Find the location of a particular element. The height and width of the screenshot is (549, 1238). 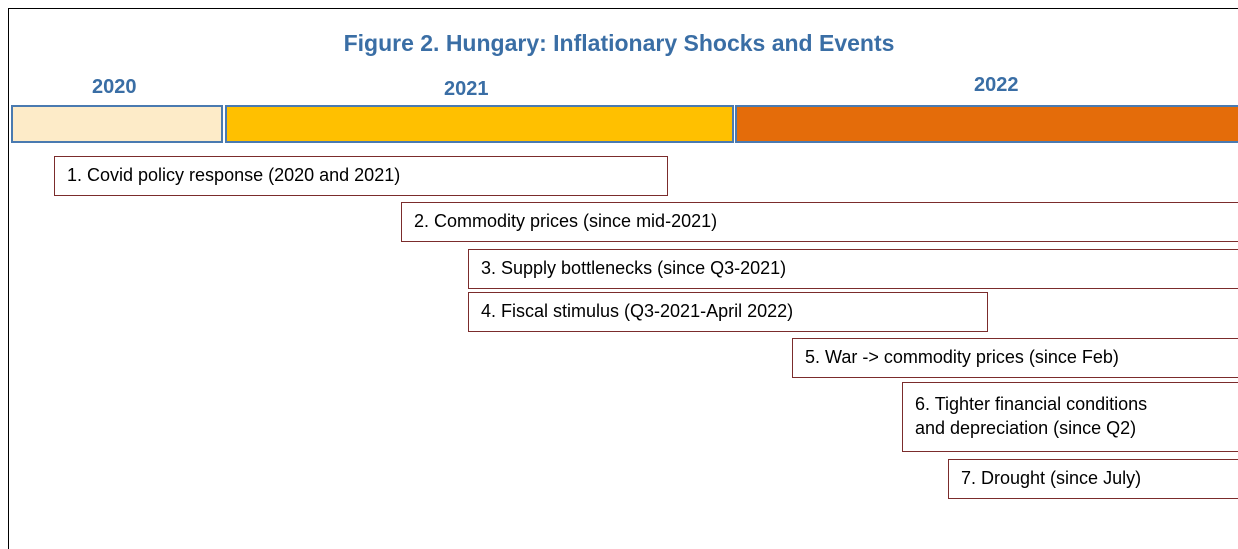

event-text: 1. Covid policy response (2020 and 2021) is located at coordinates (234, 175).